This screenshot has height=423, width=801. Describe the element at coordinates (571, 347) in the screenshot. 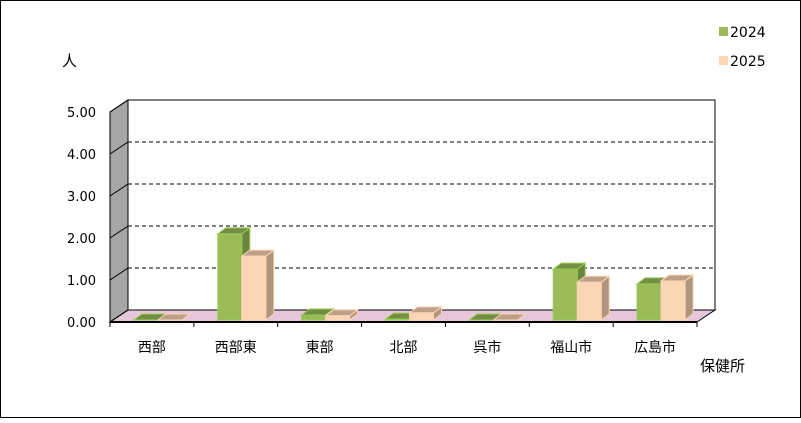

I see `x-tick-label: 福山市` at that location.